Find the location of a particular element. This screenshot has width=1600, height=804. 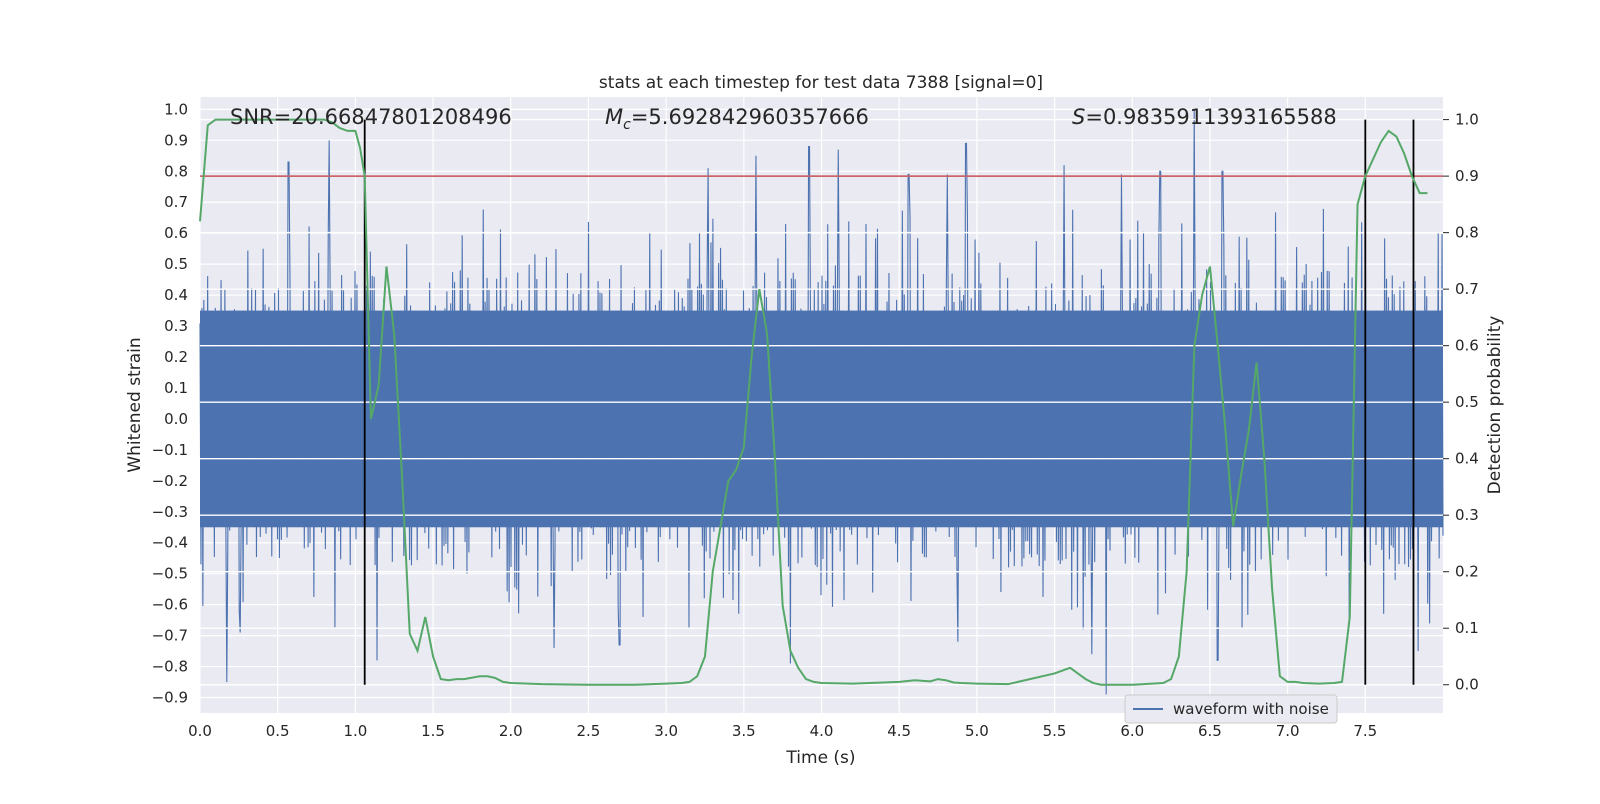

y2-tick-label: 0.9 is located at coordinates (1467, 176).